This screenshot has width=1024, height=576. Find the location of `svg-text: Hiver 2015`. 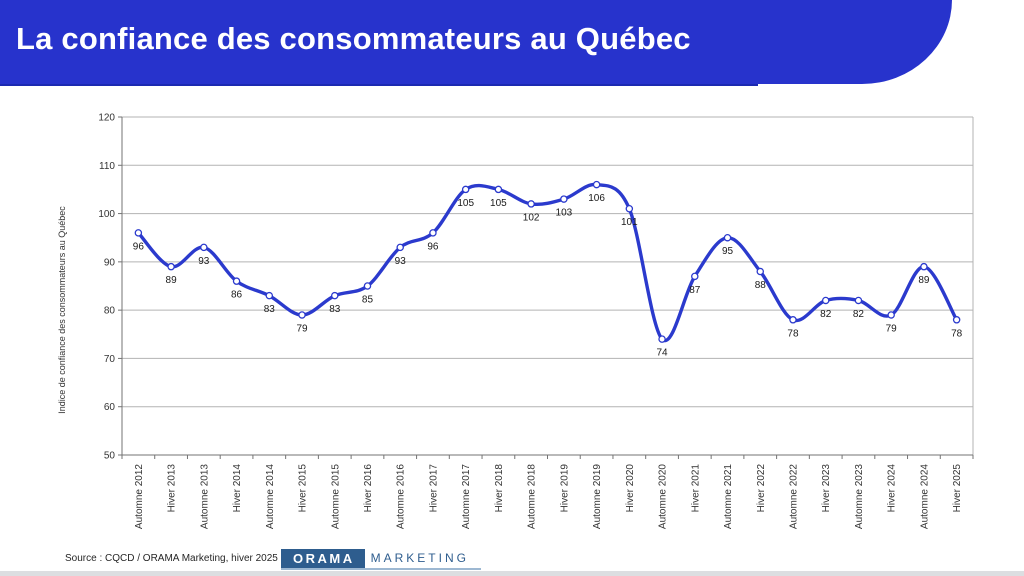

svg-text: Hiver 2015 is located at coordinates (303, 488).